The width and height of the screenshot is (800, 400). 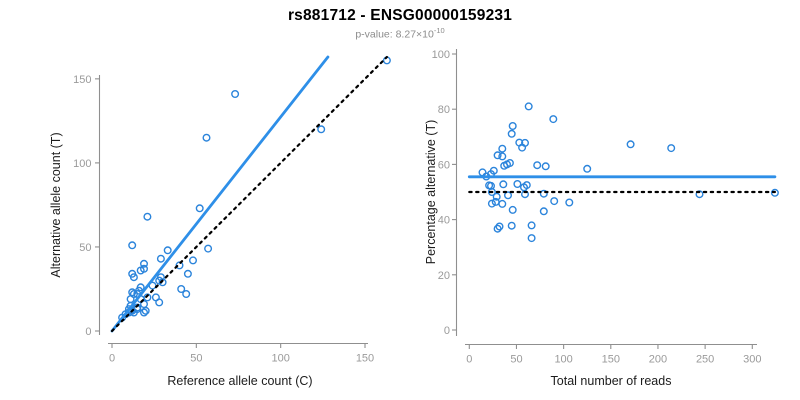 I want to click on y-tick-label: 20, so click(x=444, y=276).